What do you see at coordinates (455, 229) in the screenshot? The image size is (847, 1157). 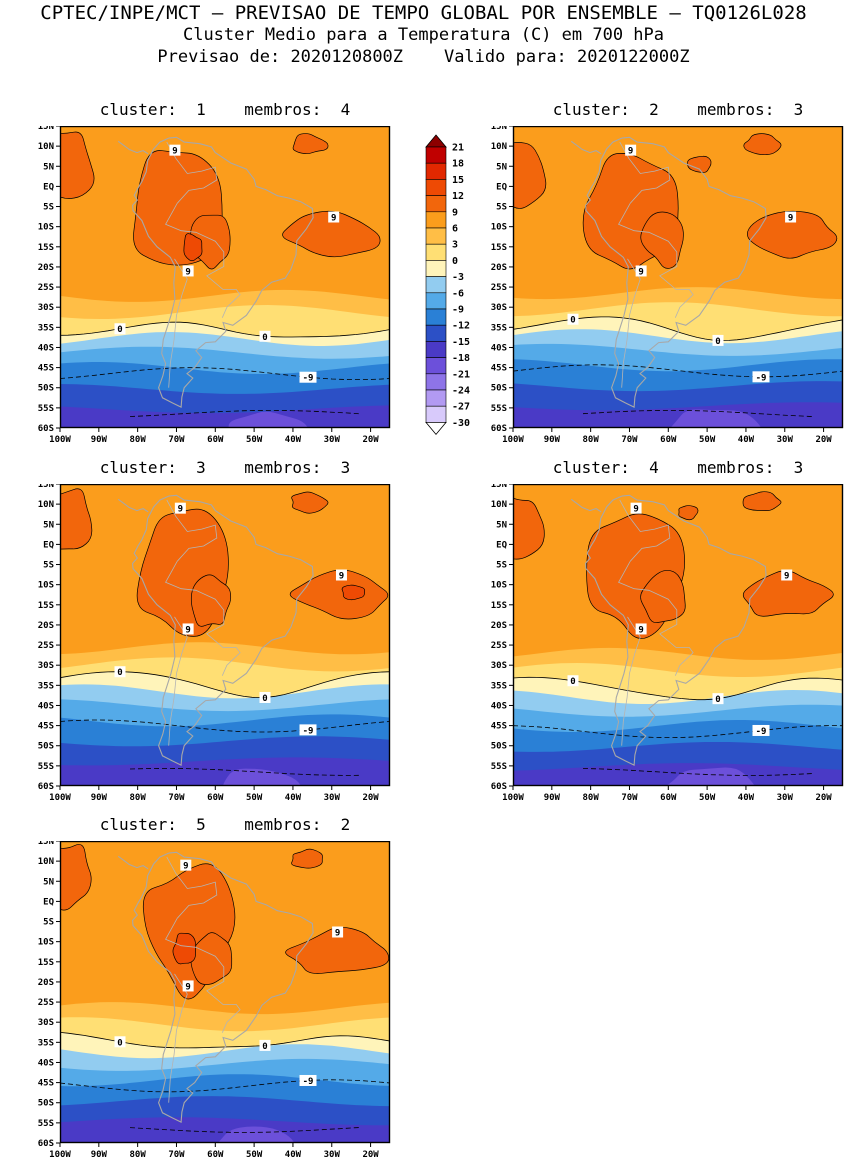 I see `colorbar-tick-label: 6` at bounding box center [455, 229].